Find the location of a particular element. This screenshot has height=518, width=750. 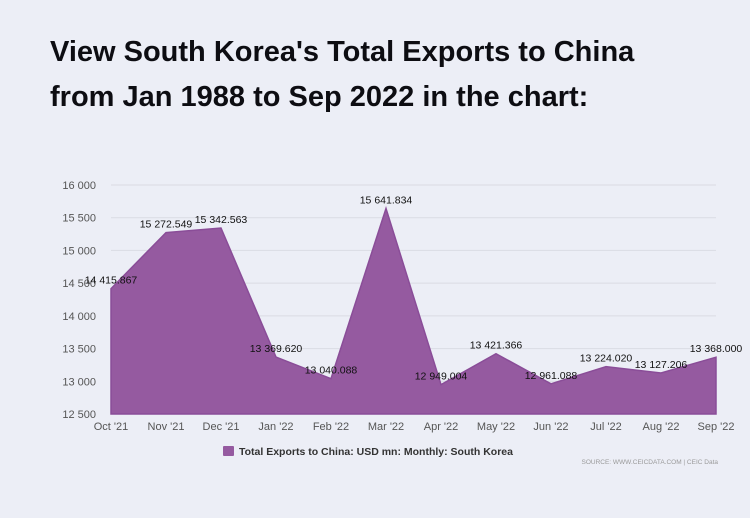

y-tick-label: 14 000 is located at coordinates (79, 317).